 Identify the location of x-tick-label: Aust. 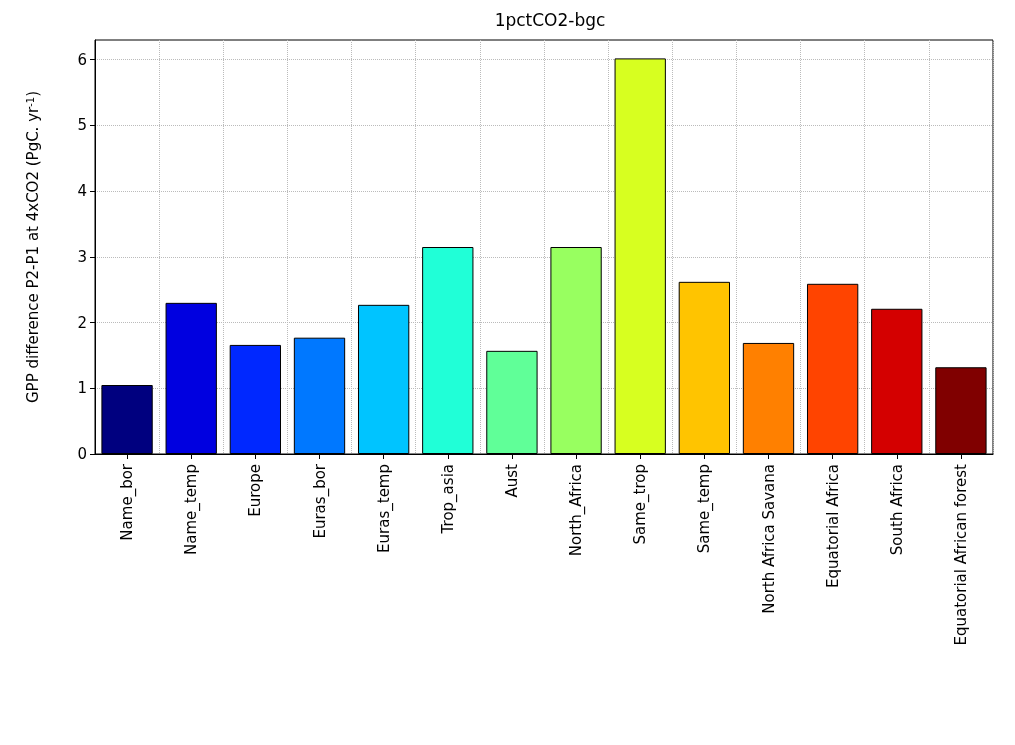
(511, 480).